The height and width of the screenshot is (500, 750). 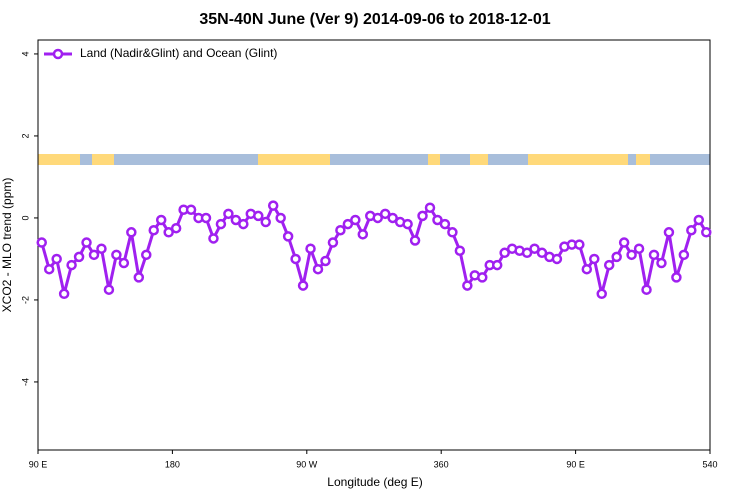 What do you see at coordinates (25, 217) in the screenshot?
I see `y-tick-label: 0` at bounding box center [25, 217].